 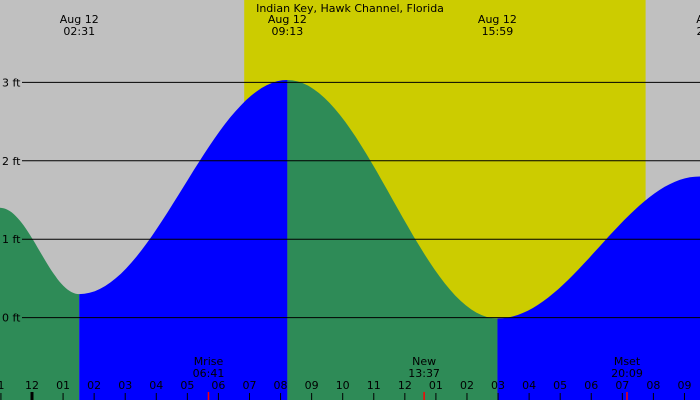 What do you see at coordinates (312, 385) in the screenshot?
I see `x-tick-label-10: 09` at bounding box center [312, 385].